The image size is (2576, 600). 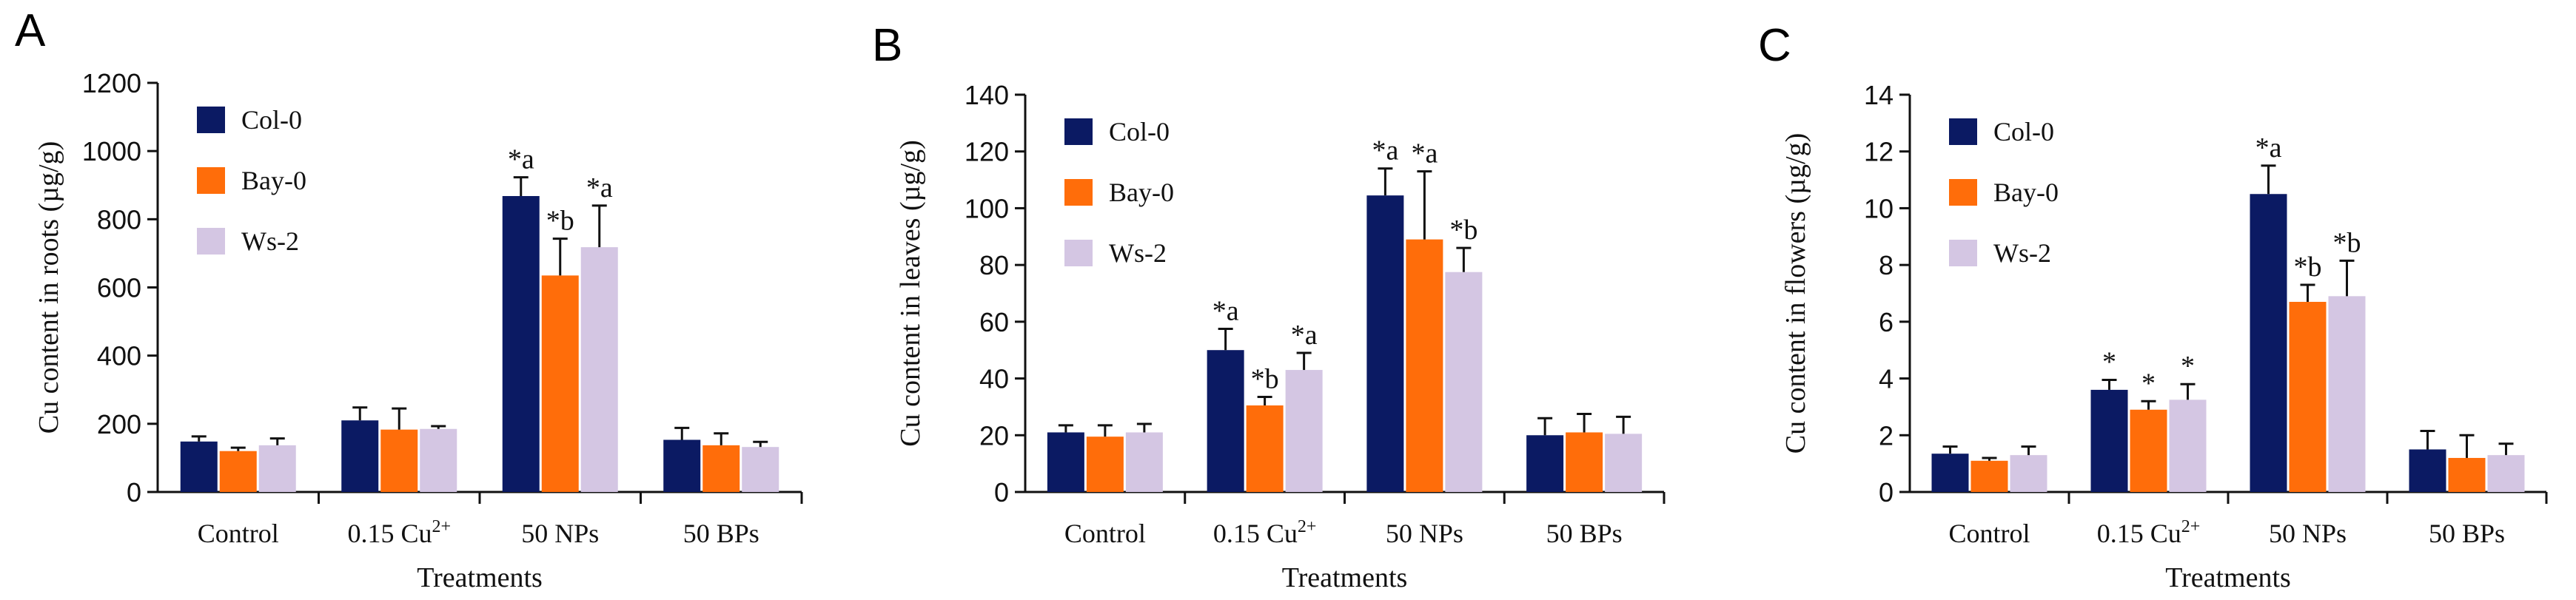 What do you see at coordinates (994, 435) in the screenshot?
I see `chart2-y-tick-label: 20` at bounding box center [994, 435].